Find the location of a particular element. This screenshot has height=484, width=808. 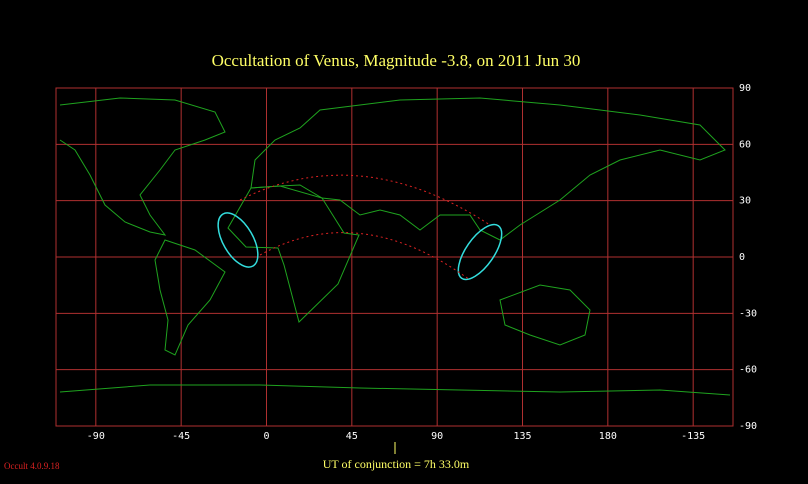

occultation-ellipse-west is located at coordinates (238, 240).